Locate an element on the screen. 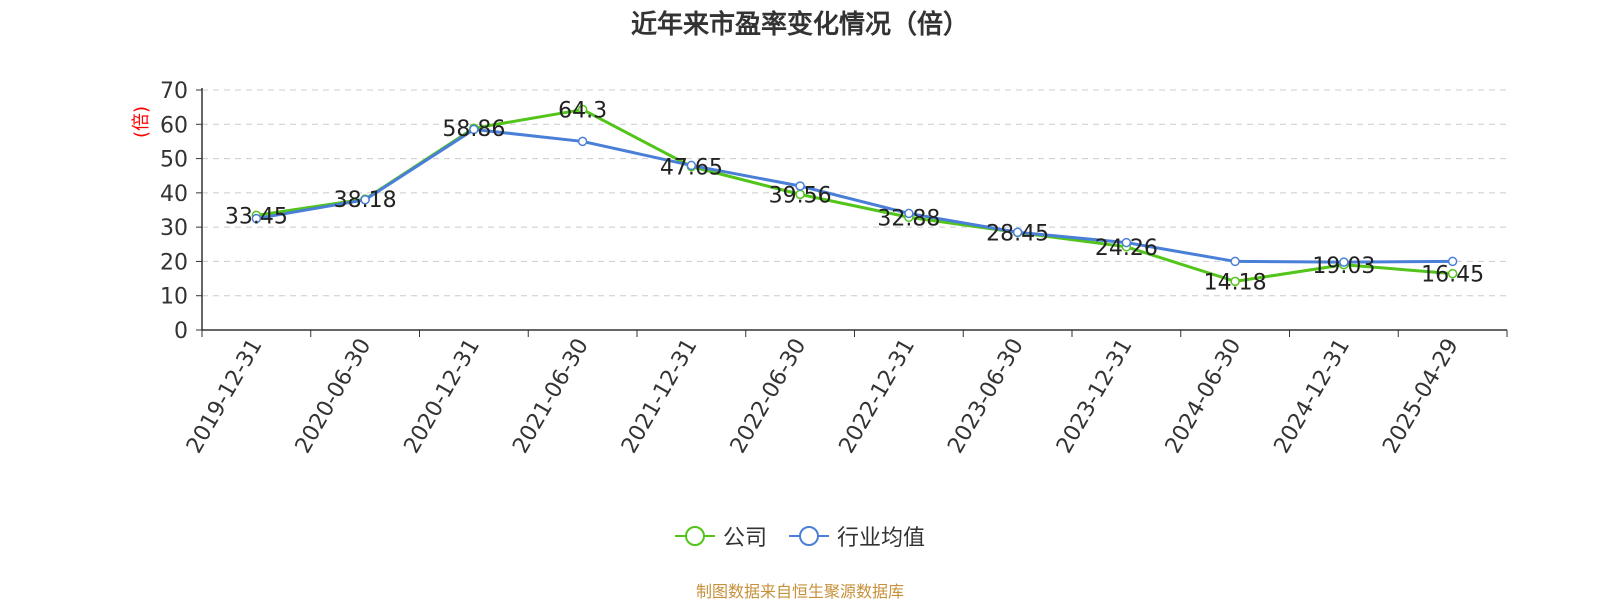 The image size is (1600, 602). x-tick-label: 2023-06-30 is located at coordinates (986, 396).